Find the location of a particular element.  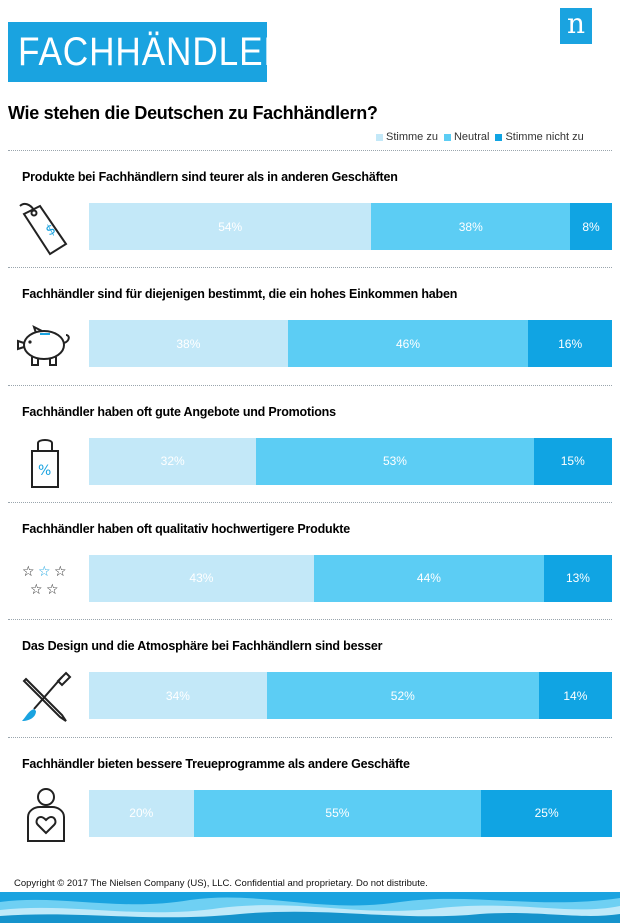

bar-segment-stimme-zu: 38% is located at coordinates (188, 344).